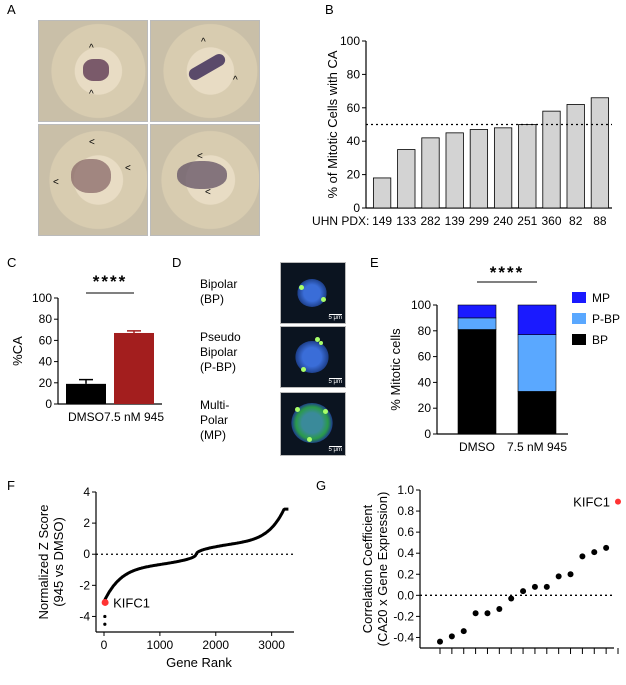  What do you see at coordinates (340, 221) in the screenshot?
I see `x-axis-prefix: UHN PDX:` at bounding box center [340, 221].